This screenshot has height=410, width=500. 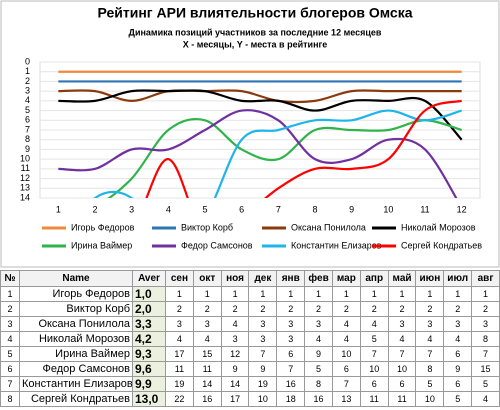 What do you see at coordinates (179, 399) in the screenshot?
I see `month-cell: 22` at bounding box center [179, 399].